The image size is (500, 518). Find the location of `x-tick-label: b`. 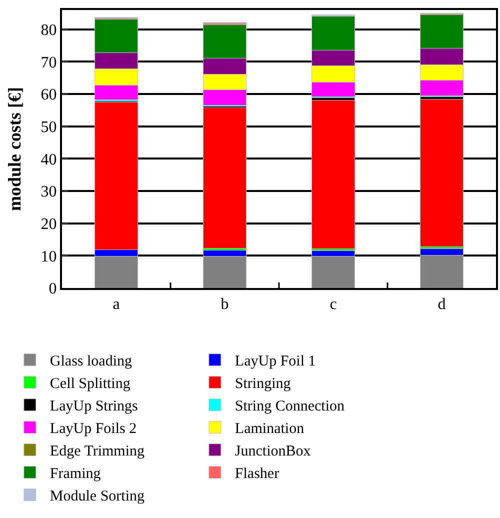

x-tick-label: b is located at coordinates (224, 305).